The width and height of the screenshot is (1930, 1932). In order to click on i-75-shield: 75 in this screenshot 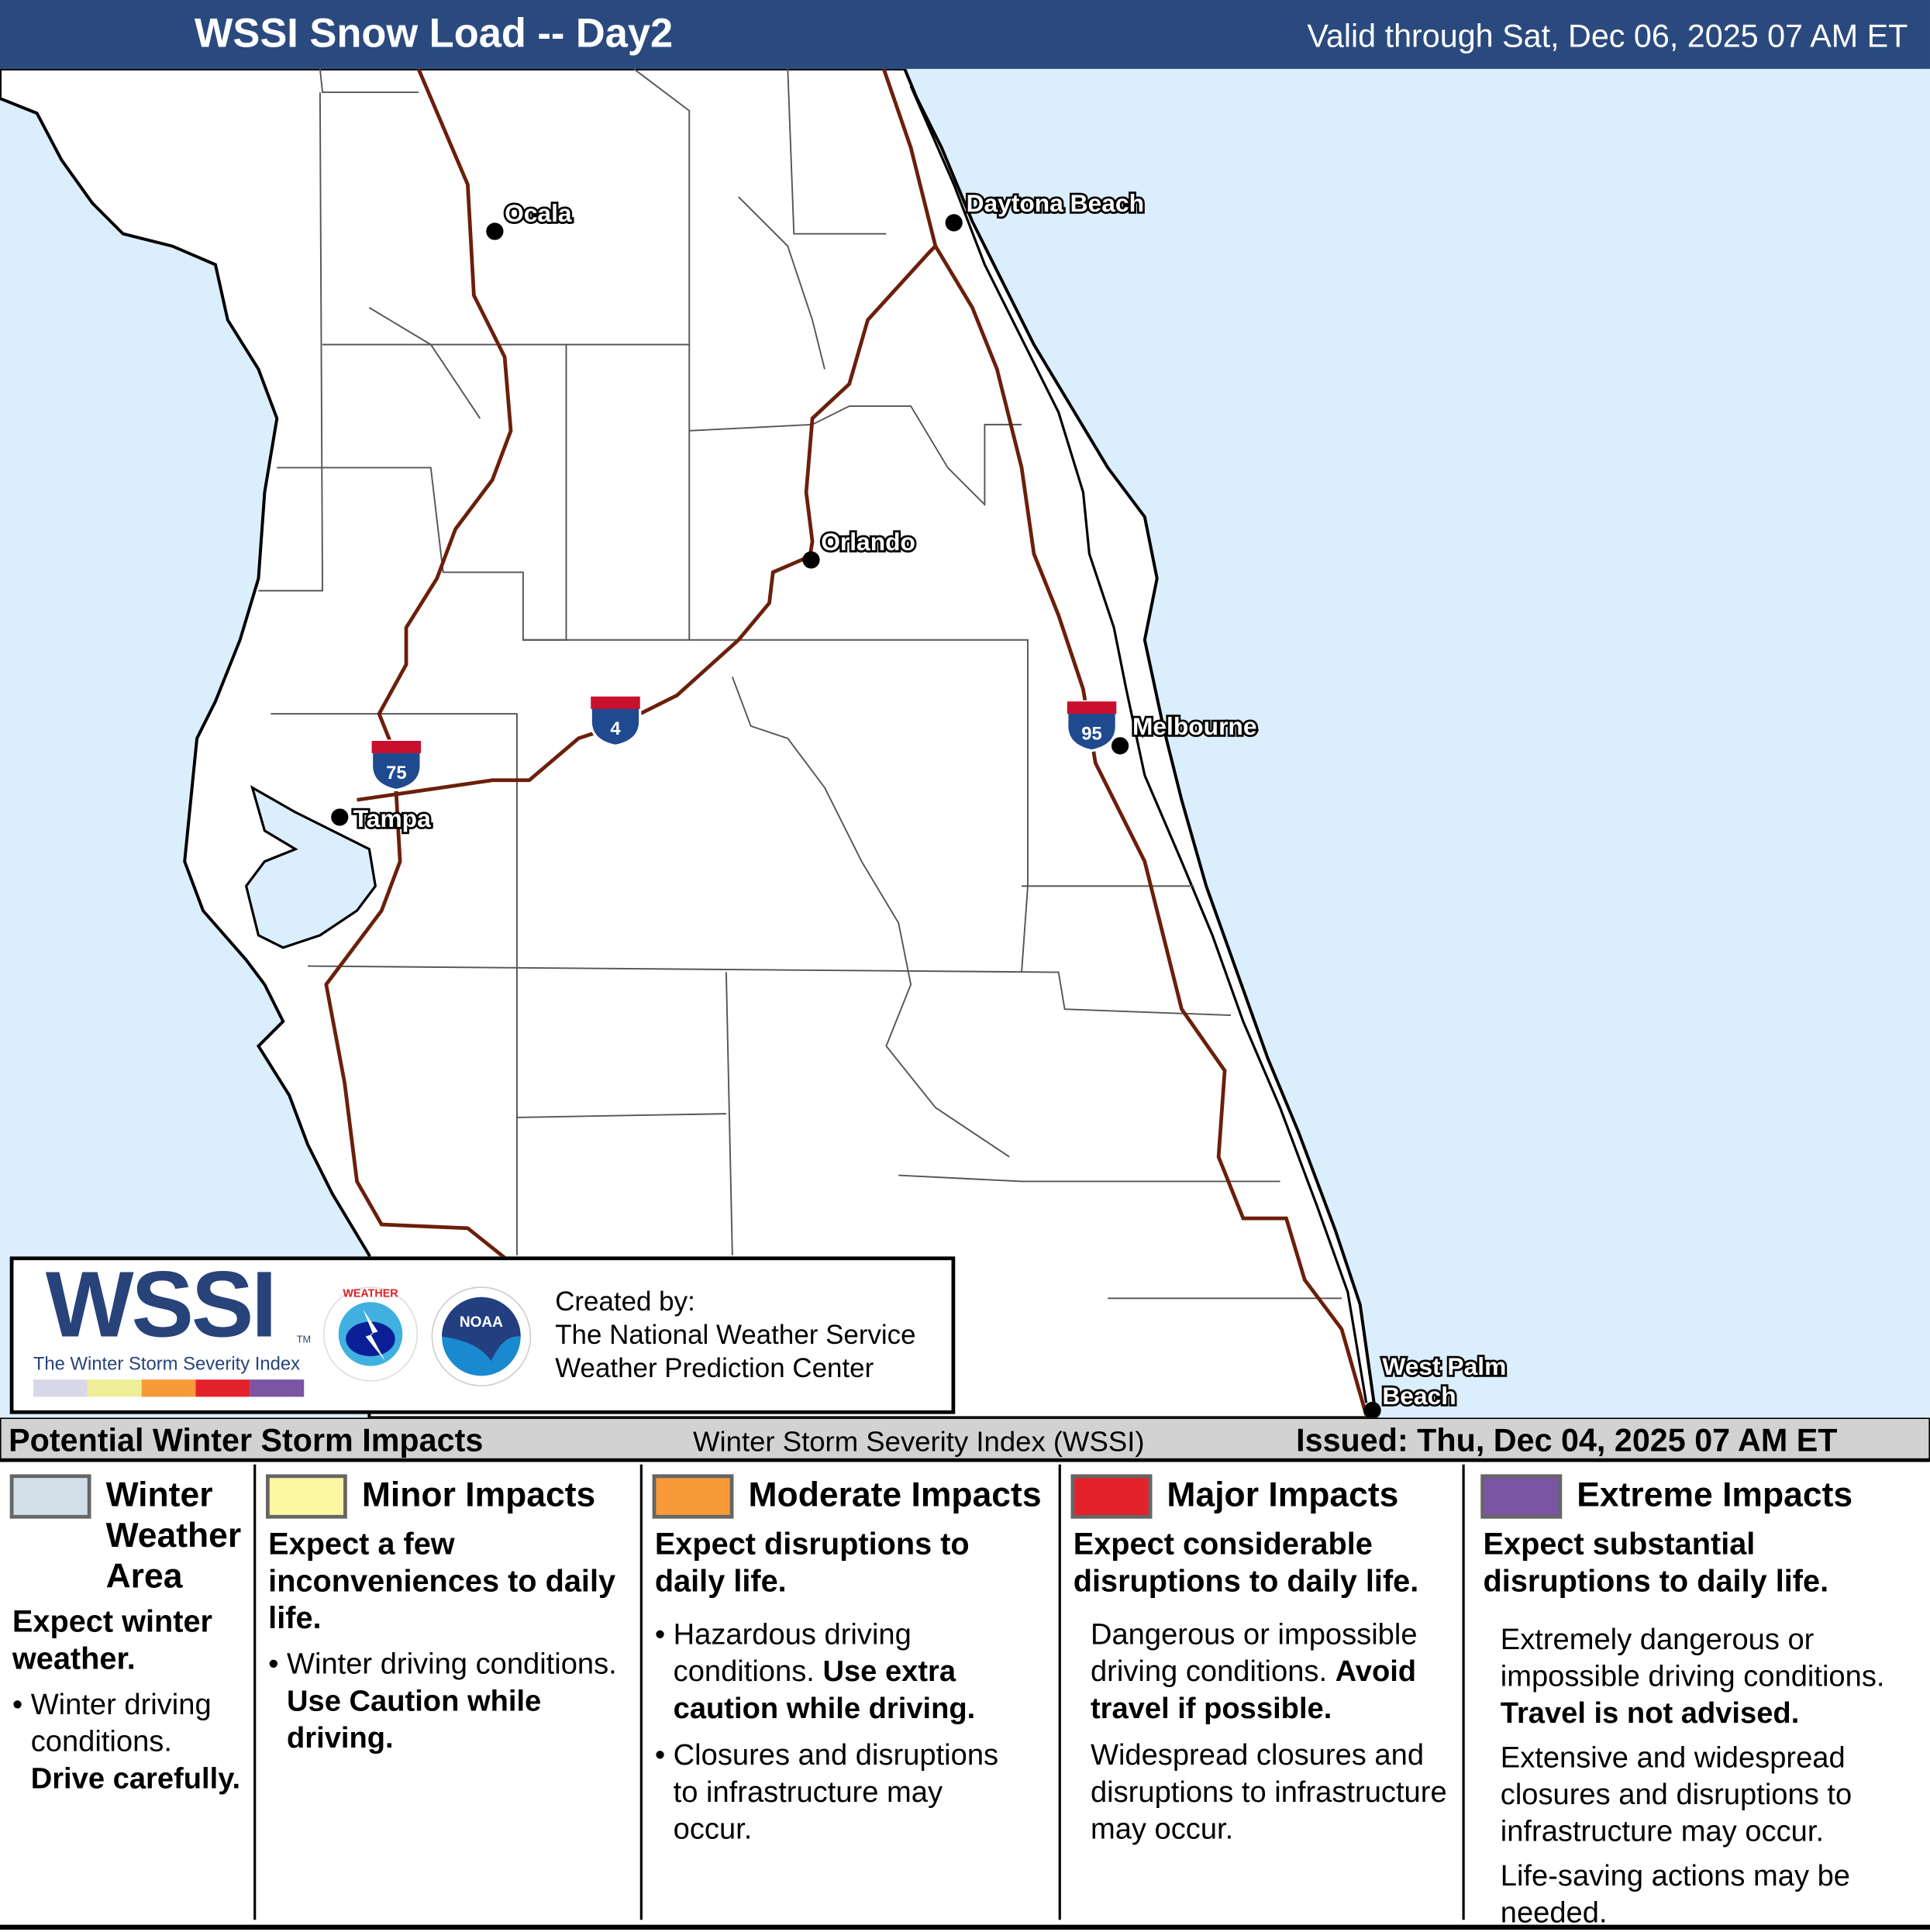, I will do `click(396, 765)`.